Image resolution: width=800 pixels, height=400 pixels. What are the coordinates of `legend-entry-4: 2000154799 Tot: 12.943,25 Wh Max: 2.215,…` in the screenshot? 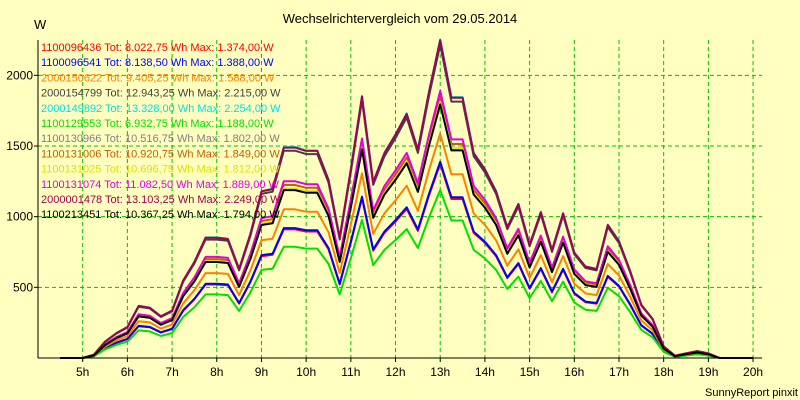 It's located at (161, 94).